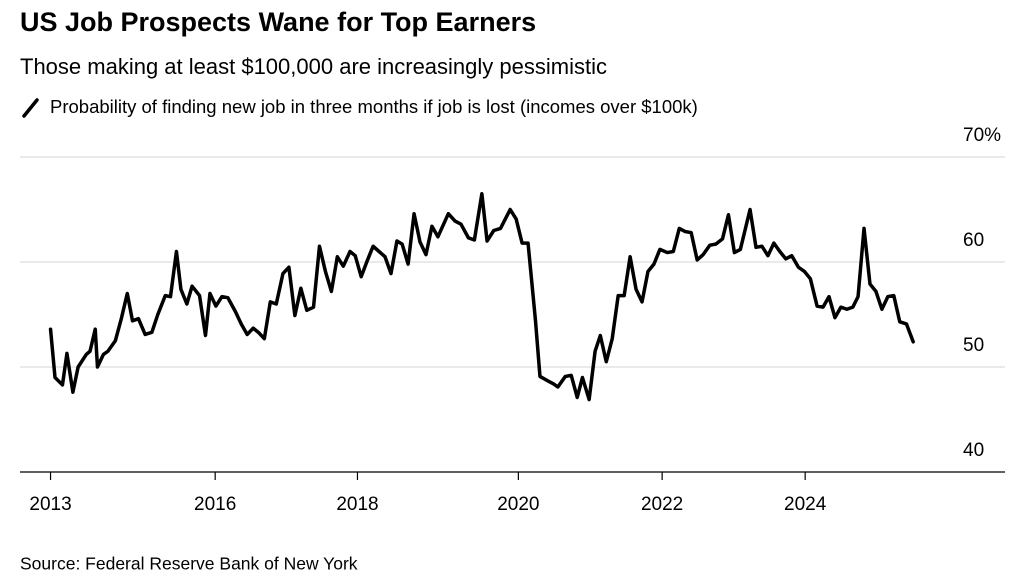  What do you see at coordinates (30, 108) in the screenshot?
I see `legend-swatch` at bounding box center [30, 108].